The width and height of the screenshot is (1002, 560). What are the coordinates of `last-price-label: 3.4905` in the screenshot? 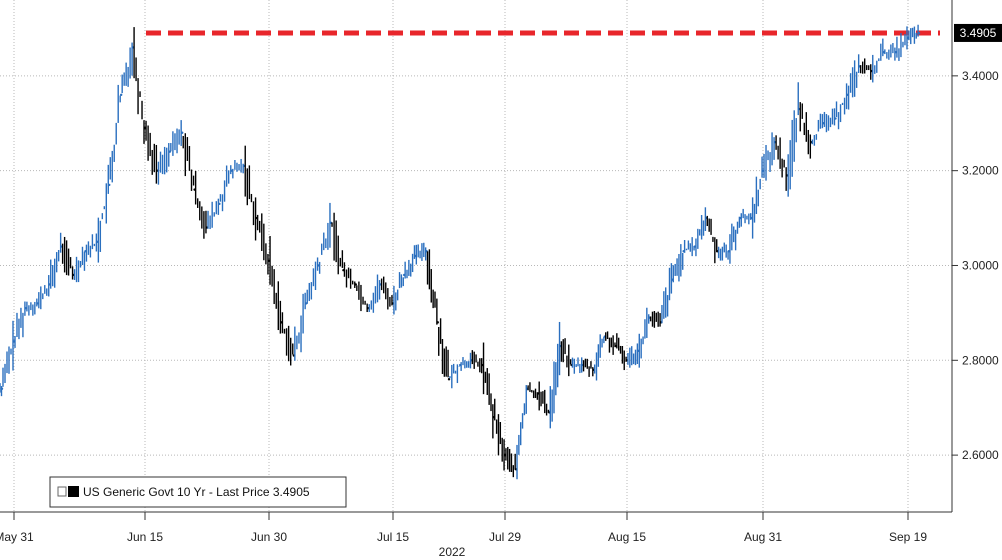 It's located at (978, 33).